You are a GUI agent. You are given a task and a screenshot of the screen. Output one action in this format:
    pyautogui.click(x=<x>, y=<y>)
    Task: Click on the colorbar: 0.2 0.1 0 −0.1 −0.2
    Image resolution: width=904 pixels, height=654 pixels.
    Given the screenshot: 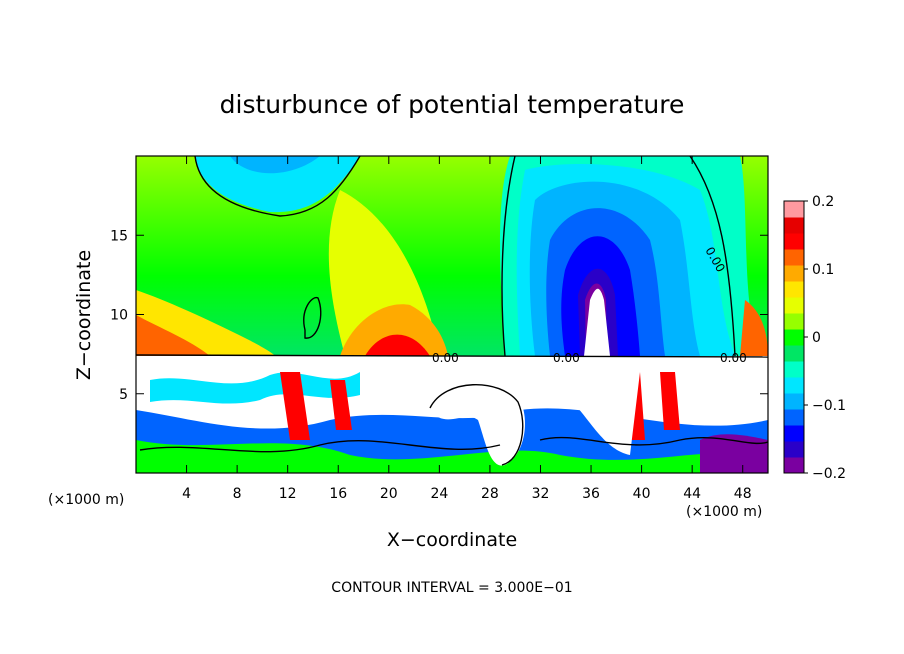 What is the action you would take?
    pyautogui.click(x=814, y=338)
    